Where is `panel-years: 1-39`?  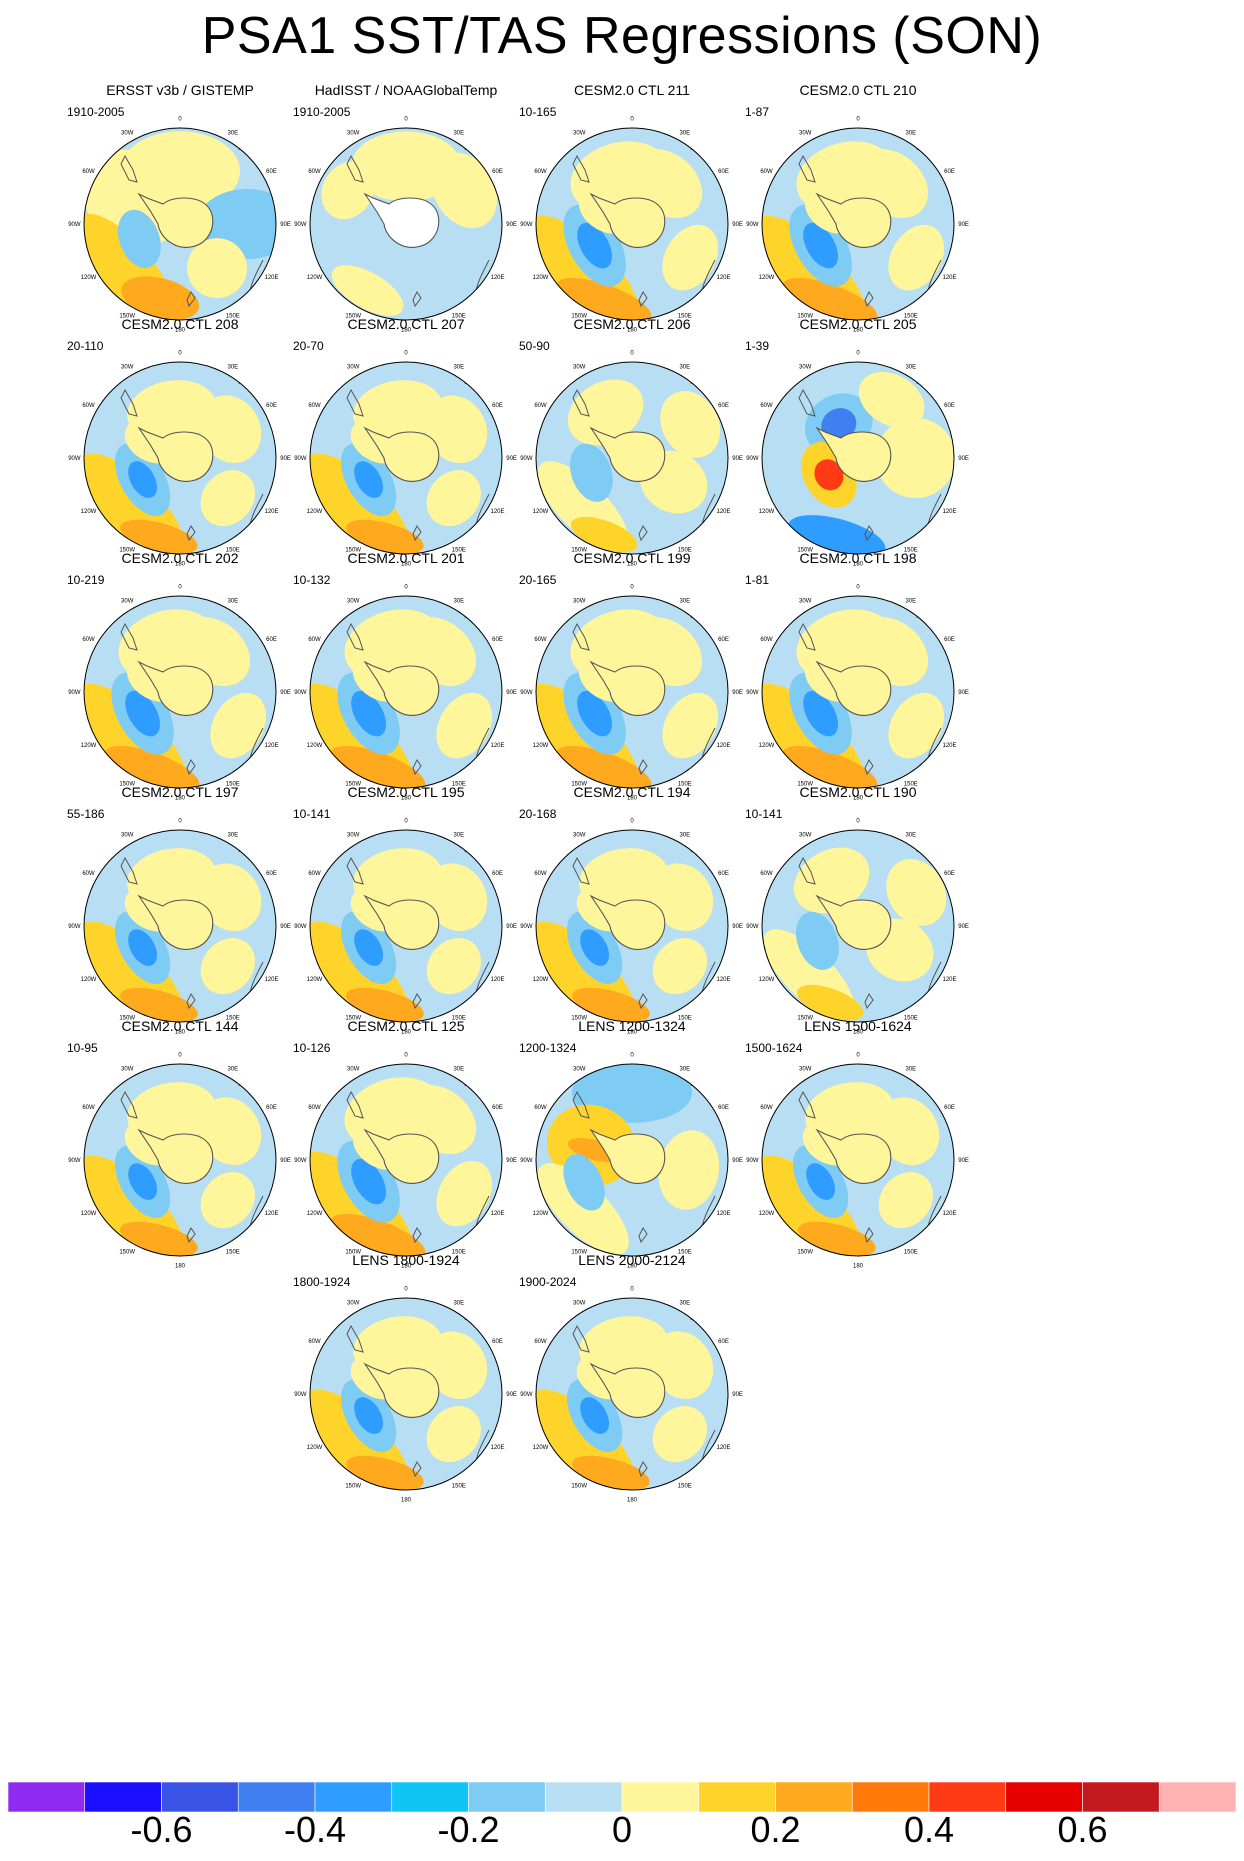
panel-years: 1-39 is located at coordinates (757, 346).